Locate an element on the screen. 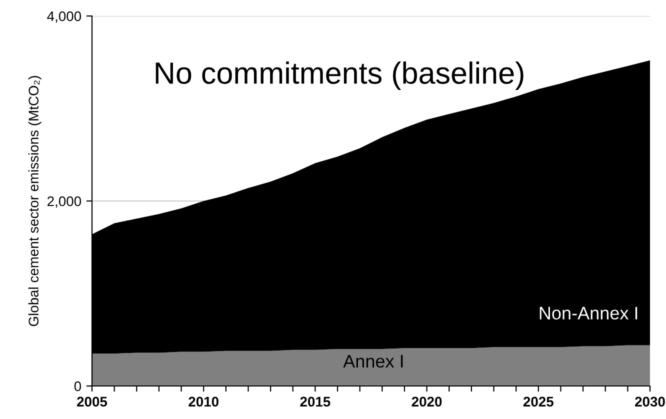  x-tick-label: 2025 is located at coordinates (538, 401).